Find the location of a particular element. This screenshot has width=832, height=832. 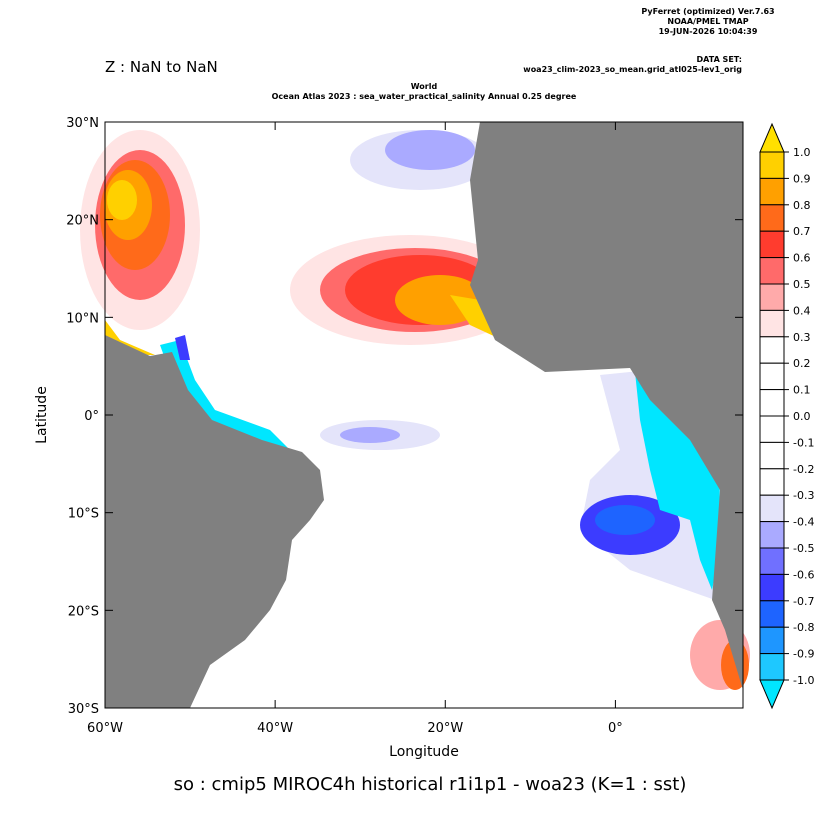

colorbar-label: -0.8 is located at coordinates (803, 627).